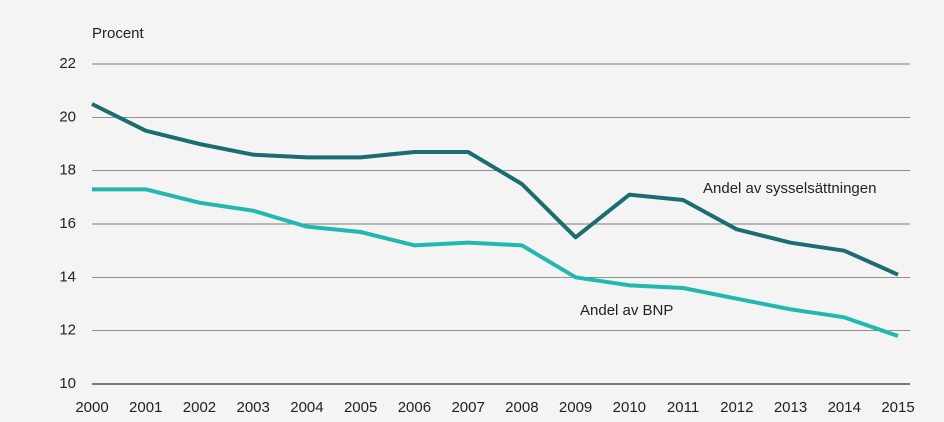 The height and width of the screenshot is (422, 944). What do you see at coordinates (306, 407) in the screenshot?
I see `x-tick-label: 2004` at bounding box center [306, 407].